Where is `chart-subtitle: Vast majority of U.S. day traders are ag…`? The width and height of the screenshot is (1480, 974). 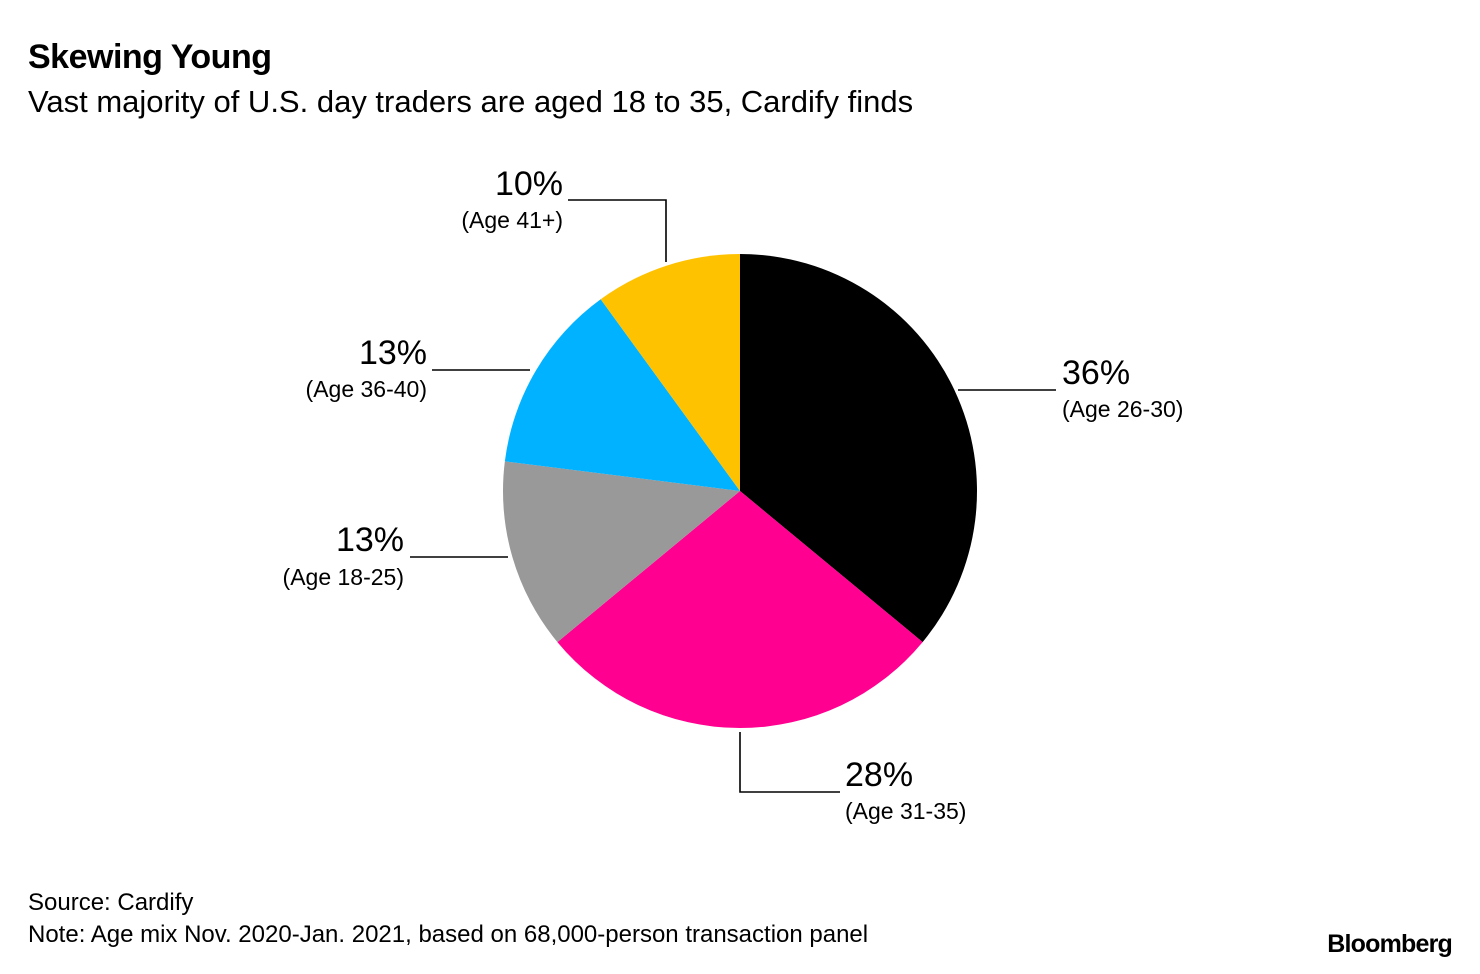
chart-subtitle: Vast majority of U.S. day traders are ag… is located at coordinates (471, 101).